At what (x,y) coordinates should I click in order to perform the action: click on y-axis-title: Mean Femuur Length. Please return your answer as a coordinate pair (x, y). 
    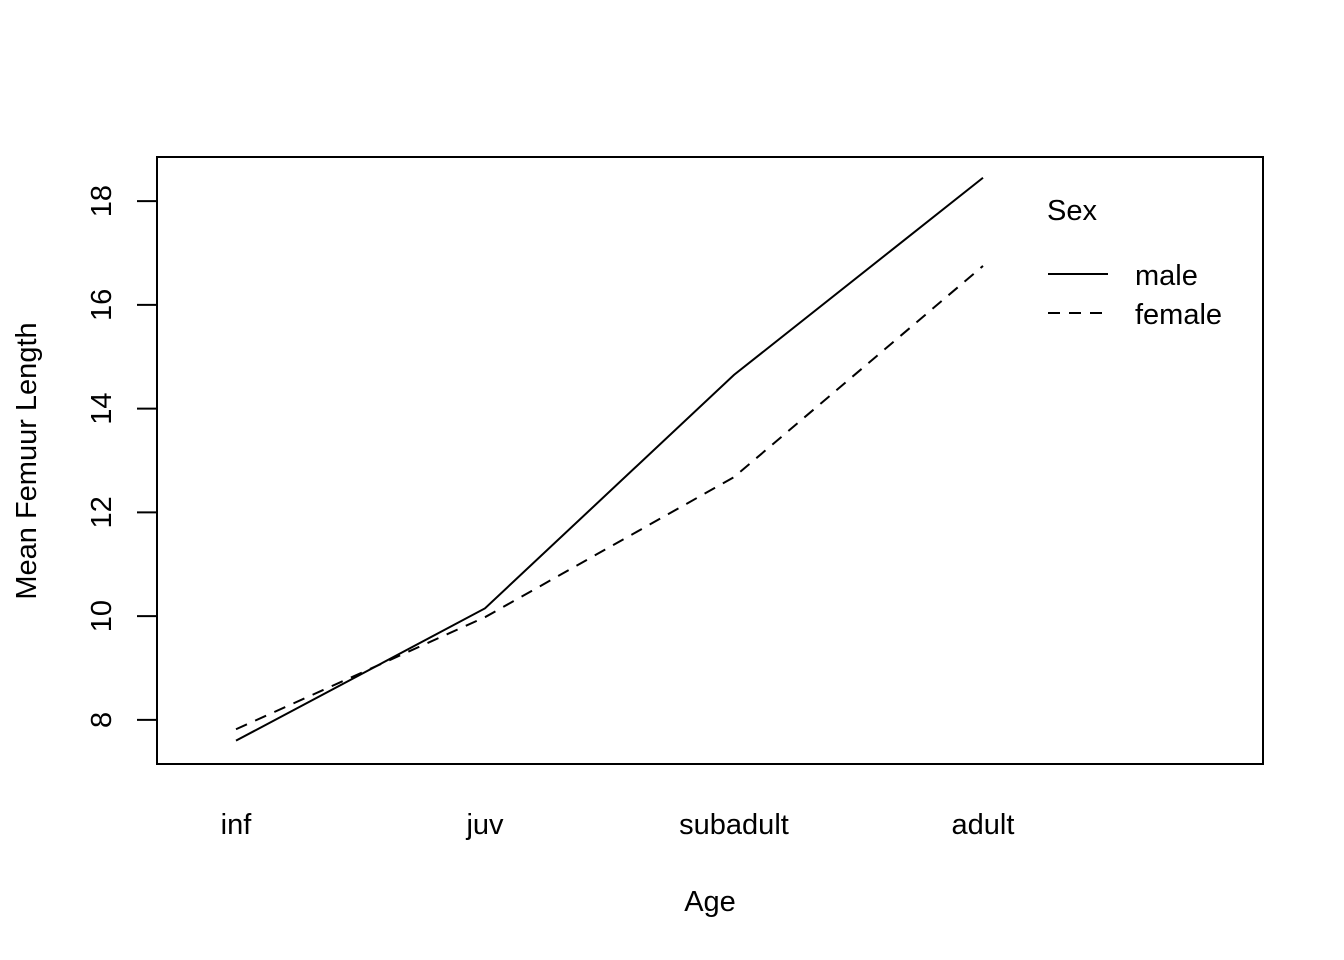
    Looking at the image, I should click on (27, 460).